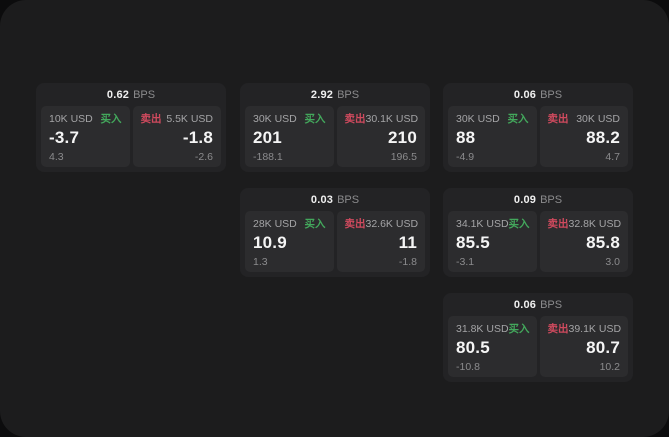 The width and height of the screenshot is (669, 437). What do you see at coordinates (465, 262) in the screenshot?
I see `buy-change: -3.1` at bounding box center [465, 262].